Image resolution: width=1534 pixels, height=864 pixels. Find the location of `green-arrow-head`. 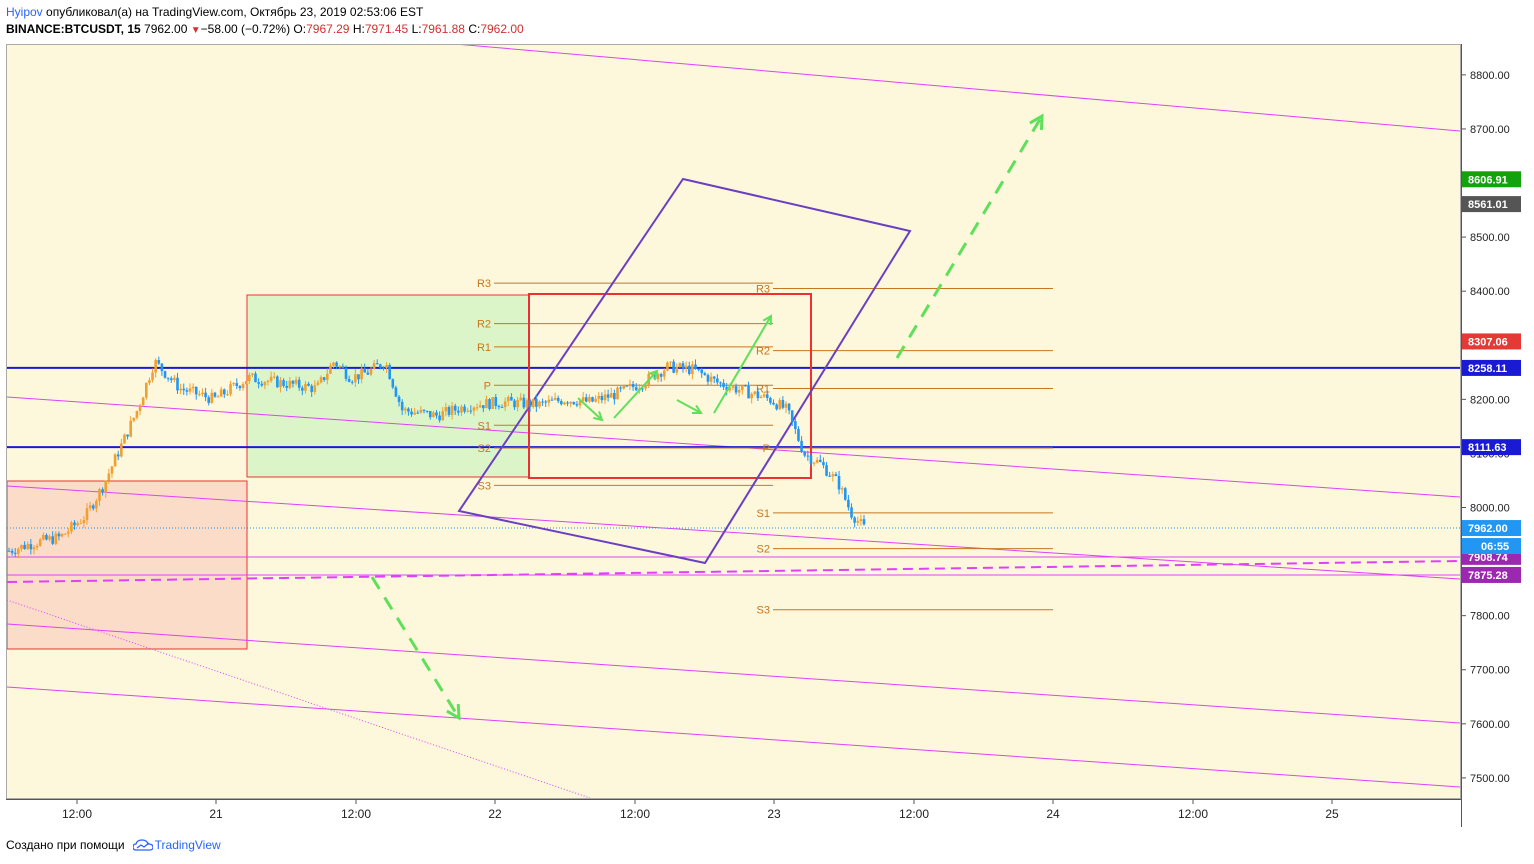

green-arrow-head is located at coordinates (697, 409).